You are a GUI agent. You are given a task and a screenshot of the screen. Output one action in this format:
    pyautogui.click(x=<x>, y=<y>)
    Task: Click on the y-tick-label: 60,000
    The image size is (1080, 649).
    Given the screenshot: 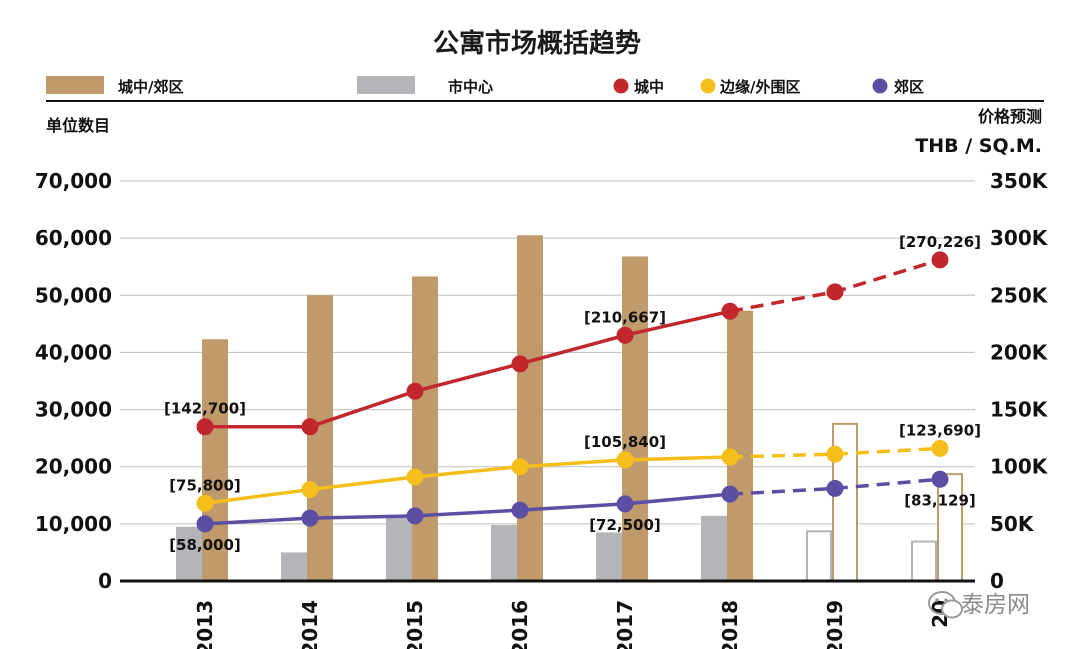 What is the action you would take?
    pyautogui.click(x=73, y=238)
    